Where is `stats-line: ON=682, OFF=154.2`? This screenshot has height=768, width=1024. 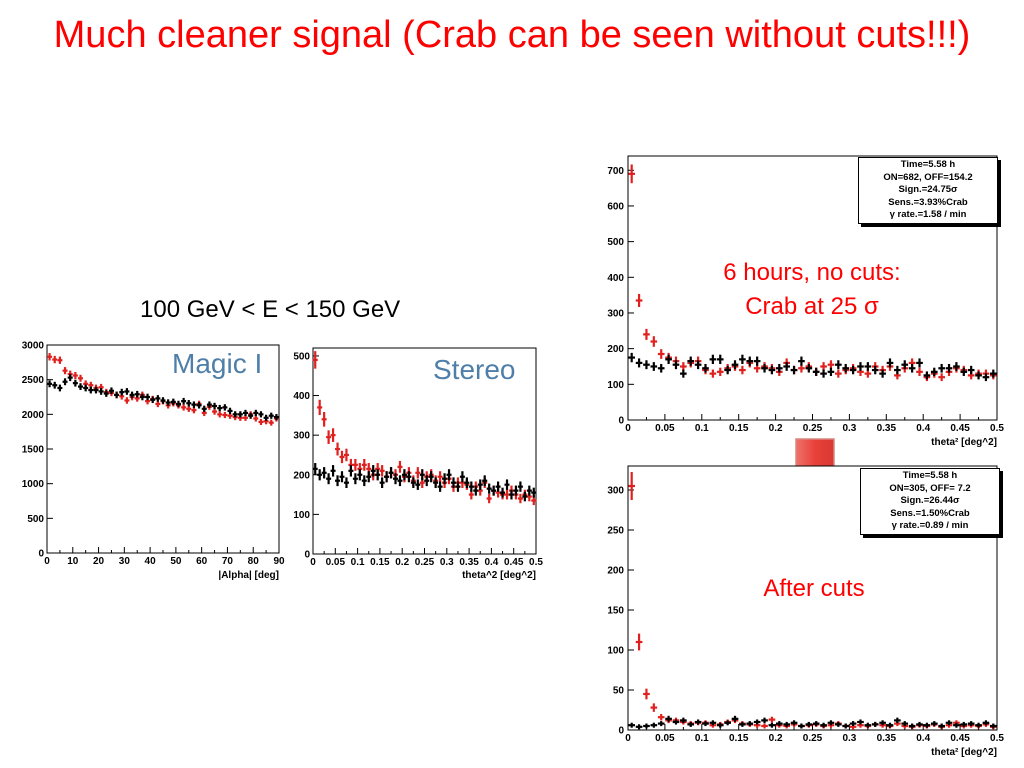 stats-line: ON=682, OFF=154.2 is located at coordinates (928, 177).